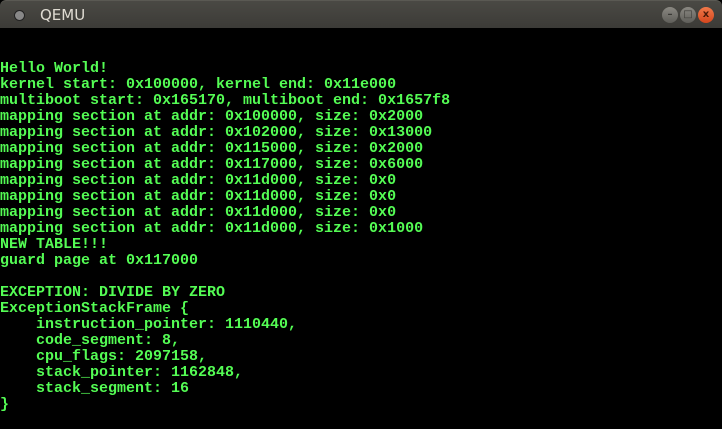  What do you see at coordinates (104, 356) in the screenshot?
I see `console-line: cpu_flags: 2097158,` at bounding box center [104, 356].